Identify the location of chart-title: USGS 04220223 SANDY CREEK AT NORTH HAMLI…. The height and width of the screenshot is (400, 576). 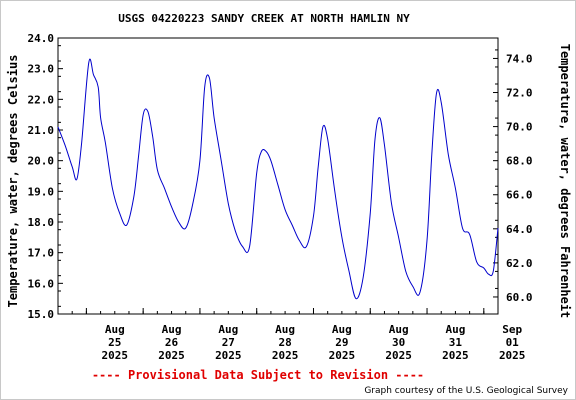
(264, 18).